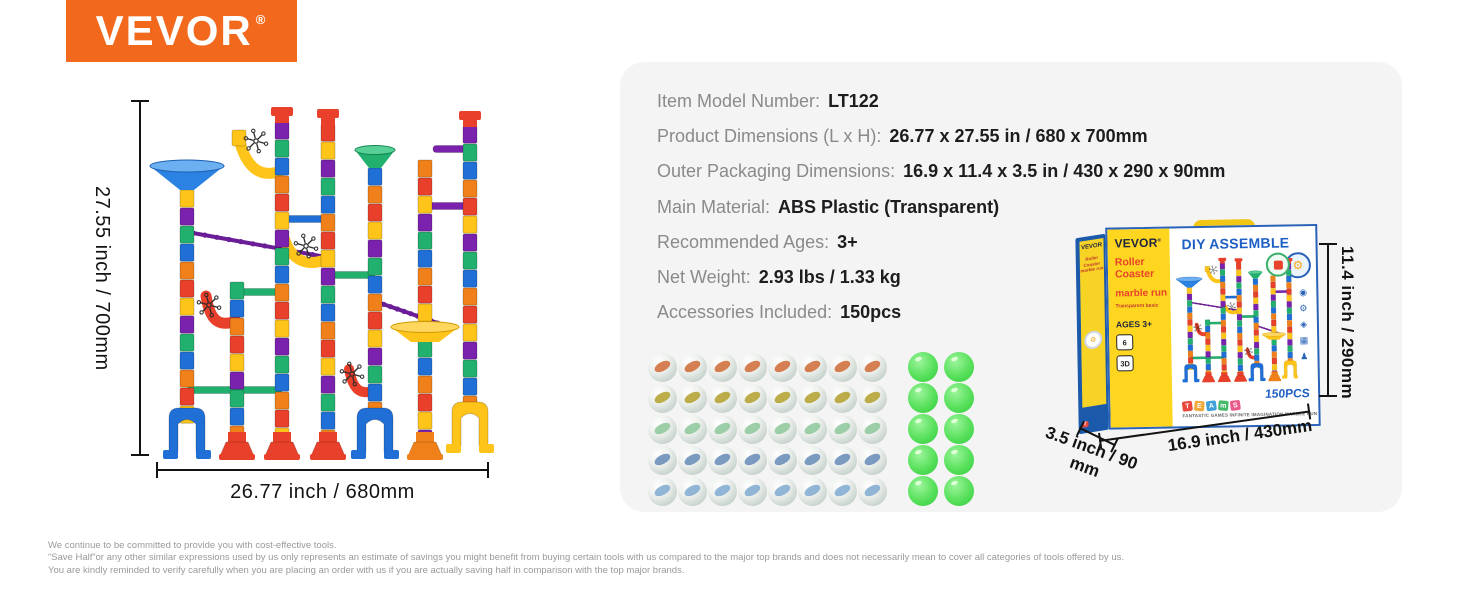 The width and height of the screenshot is (1464, 600). I want to click on box-ages-label: AGES 3+, so click(1134, 324).